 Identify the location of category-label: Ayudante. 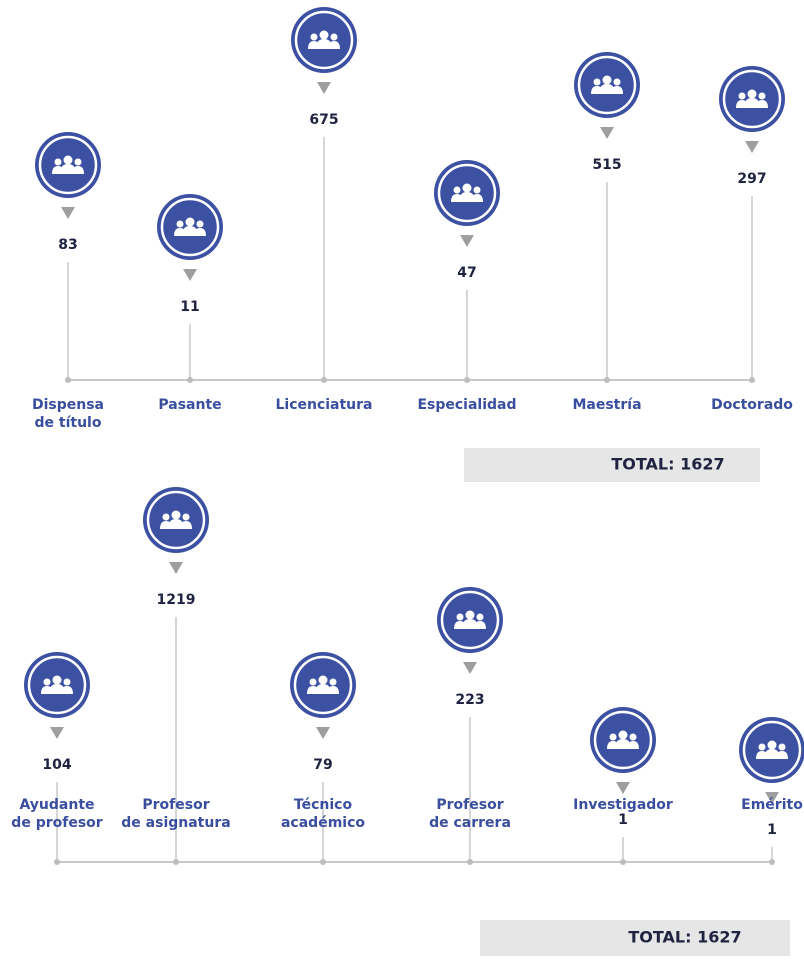
(56, 805).